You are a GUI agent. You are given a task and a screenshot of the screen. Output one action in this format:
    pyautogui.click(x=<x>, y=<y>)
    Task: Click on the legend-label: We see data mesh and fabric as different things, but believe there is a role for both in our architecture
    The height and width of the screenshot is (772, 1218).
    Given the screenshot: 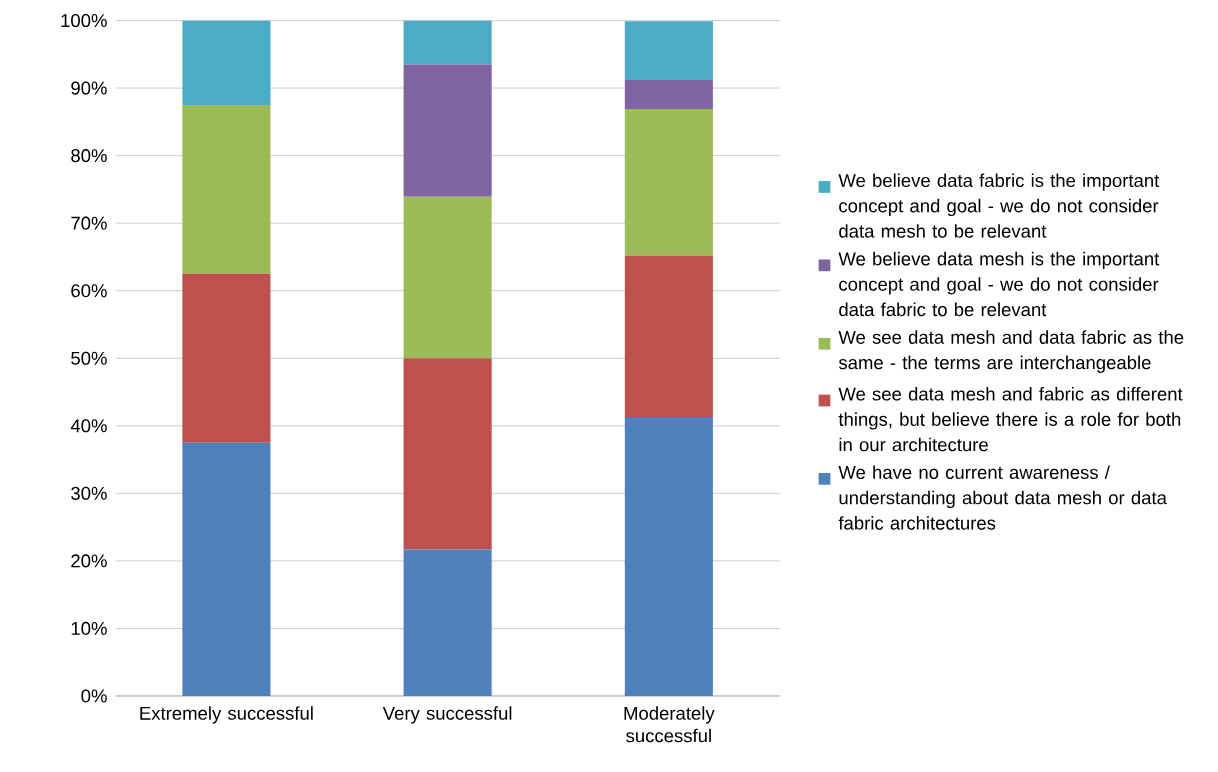 What is the action you would take?
    pyautogui.click(x=1010, y=419)
    